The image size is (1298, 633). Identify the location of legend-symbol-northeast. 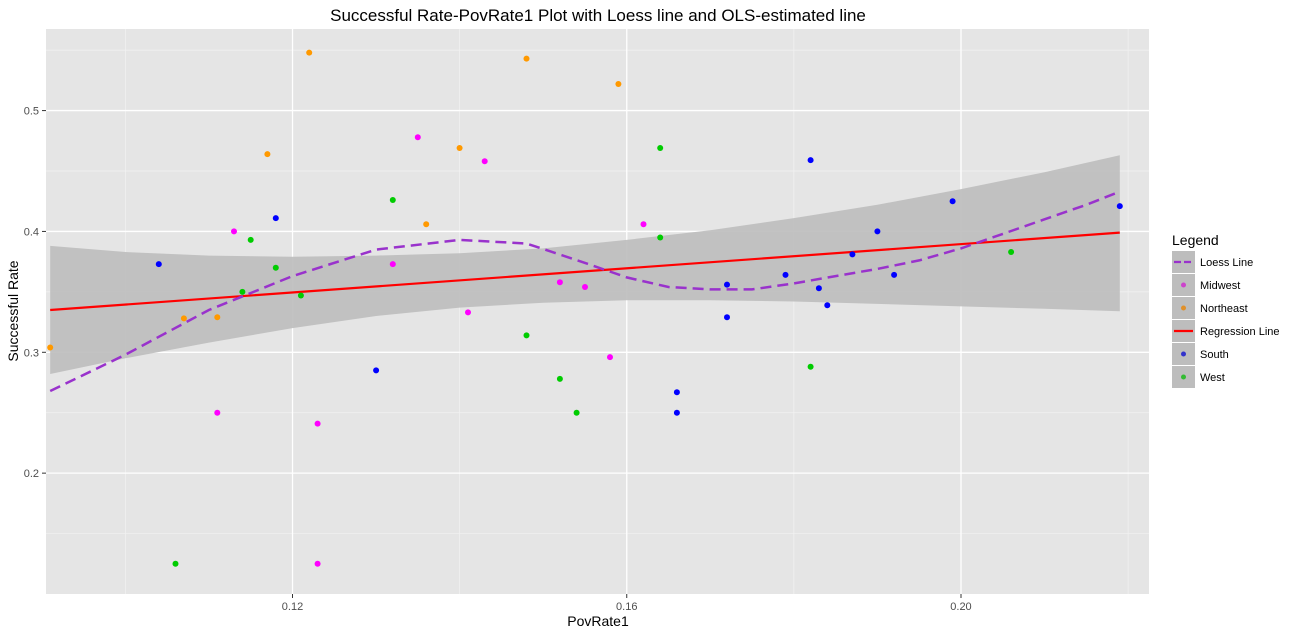
(1183, 308).